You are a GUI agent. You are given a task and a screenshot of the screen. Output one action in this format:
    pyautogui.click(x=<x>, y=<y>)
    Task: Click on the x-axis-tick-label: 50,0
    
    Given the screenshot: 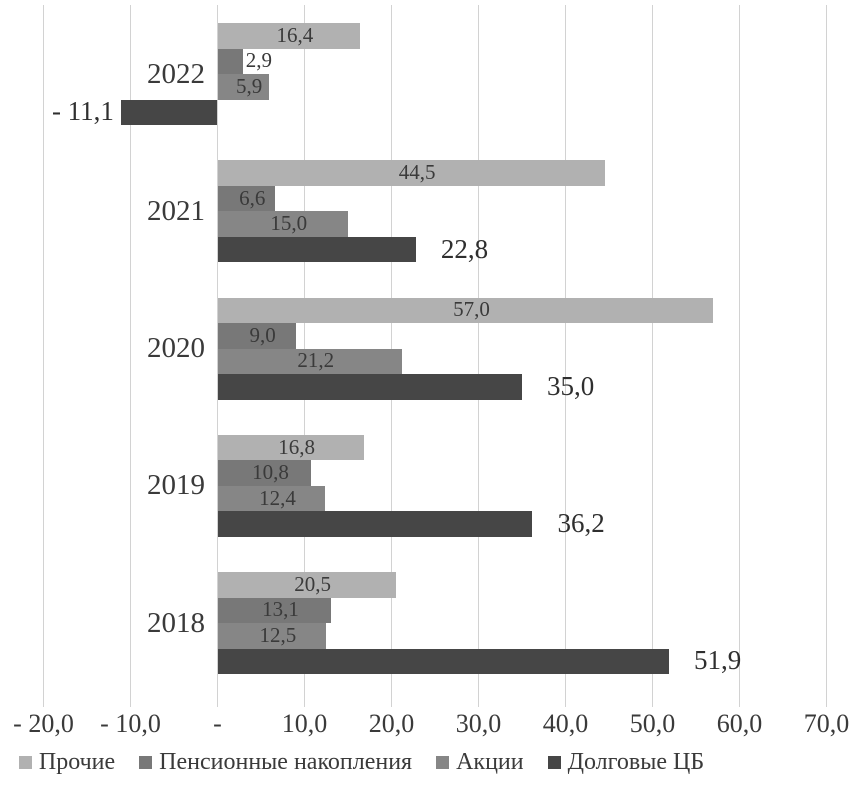 What is the action you would take?
    pyautogui.click(x=652, y=723)
    